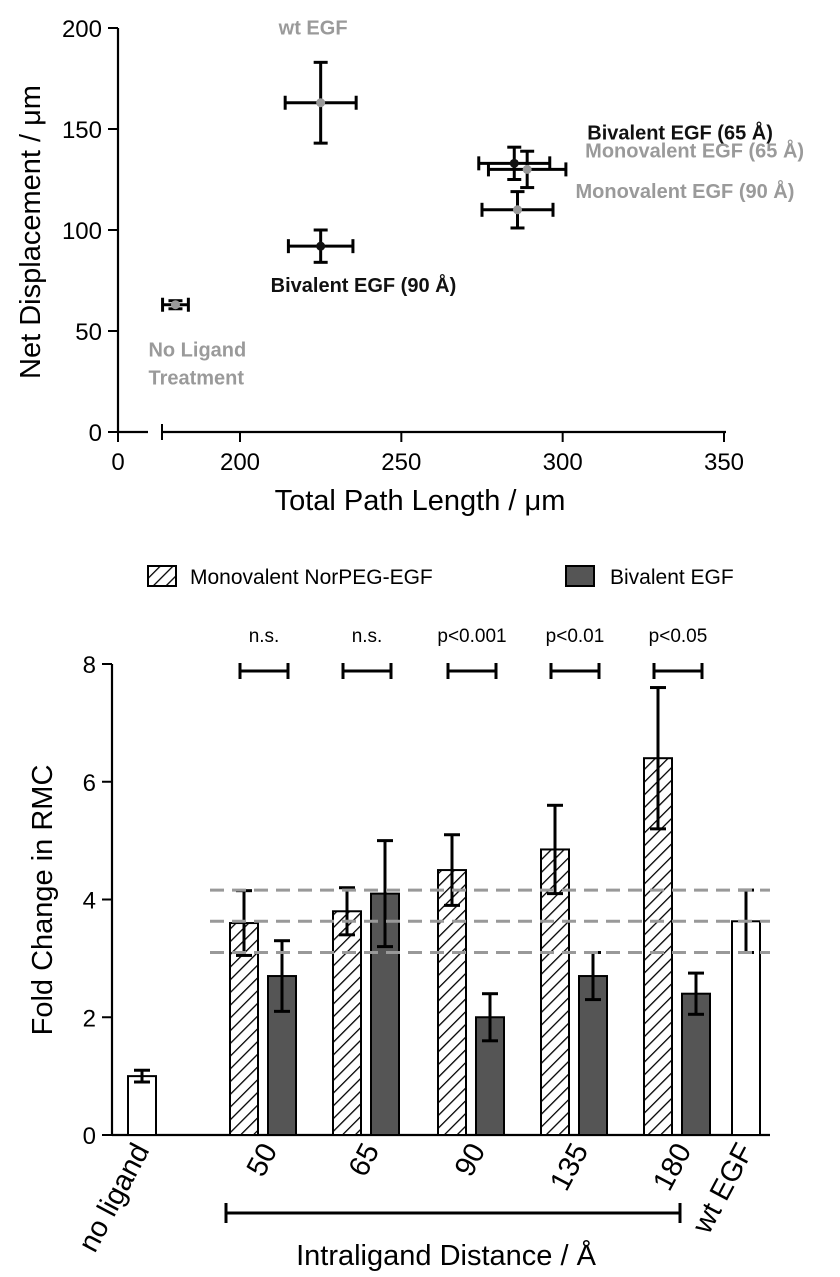 The width and height of the screenshot is (840, 1277). I want to click on scatter-x-tick-label: 350, so click(724, 462).